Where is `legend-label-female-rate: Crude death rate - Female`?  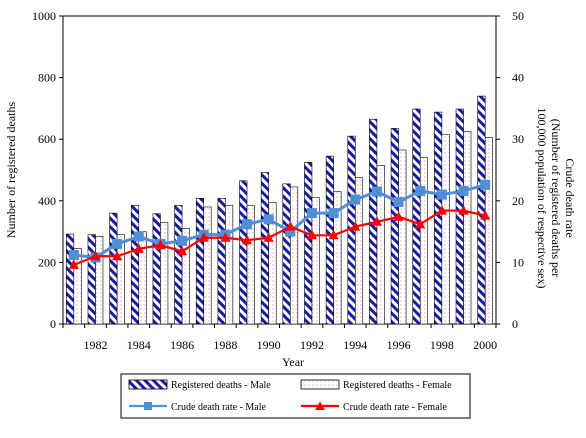
legend-label-female-rate: Crude death rate - Female is located at coordinates (395, 407).